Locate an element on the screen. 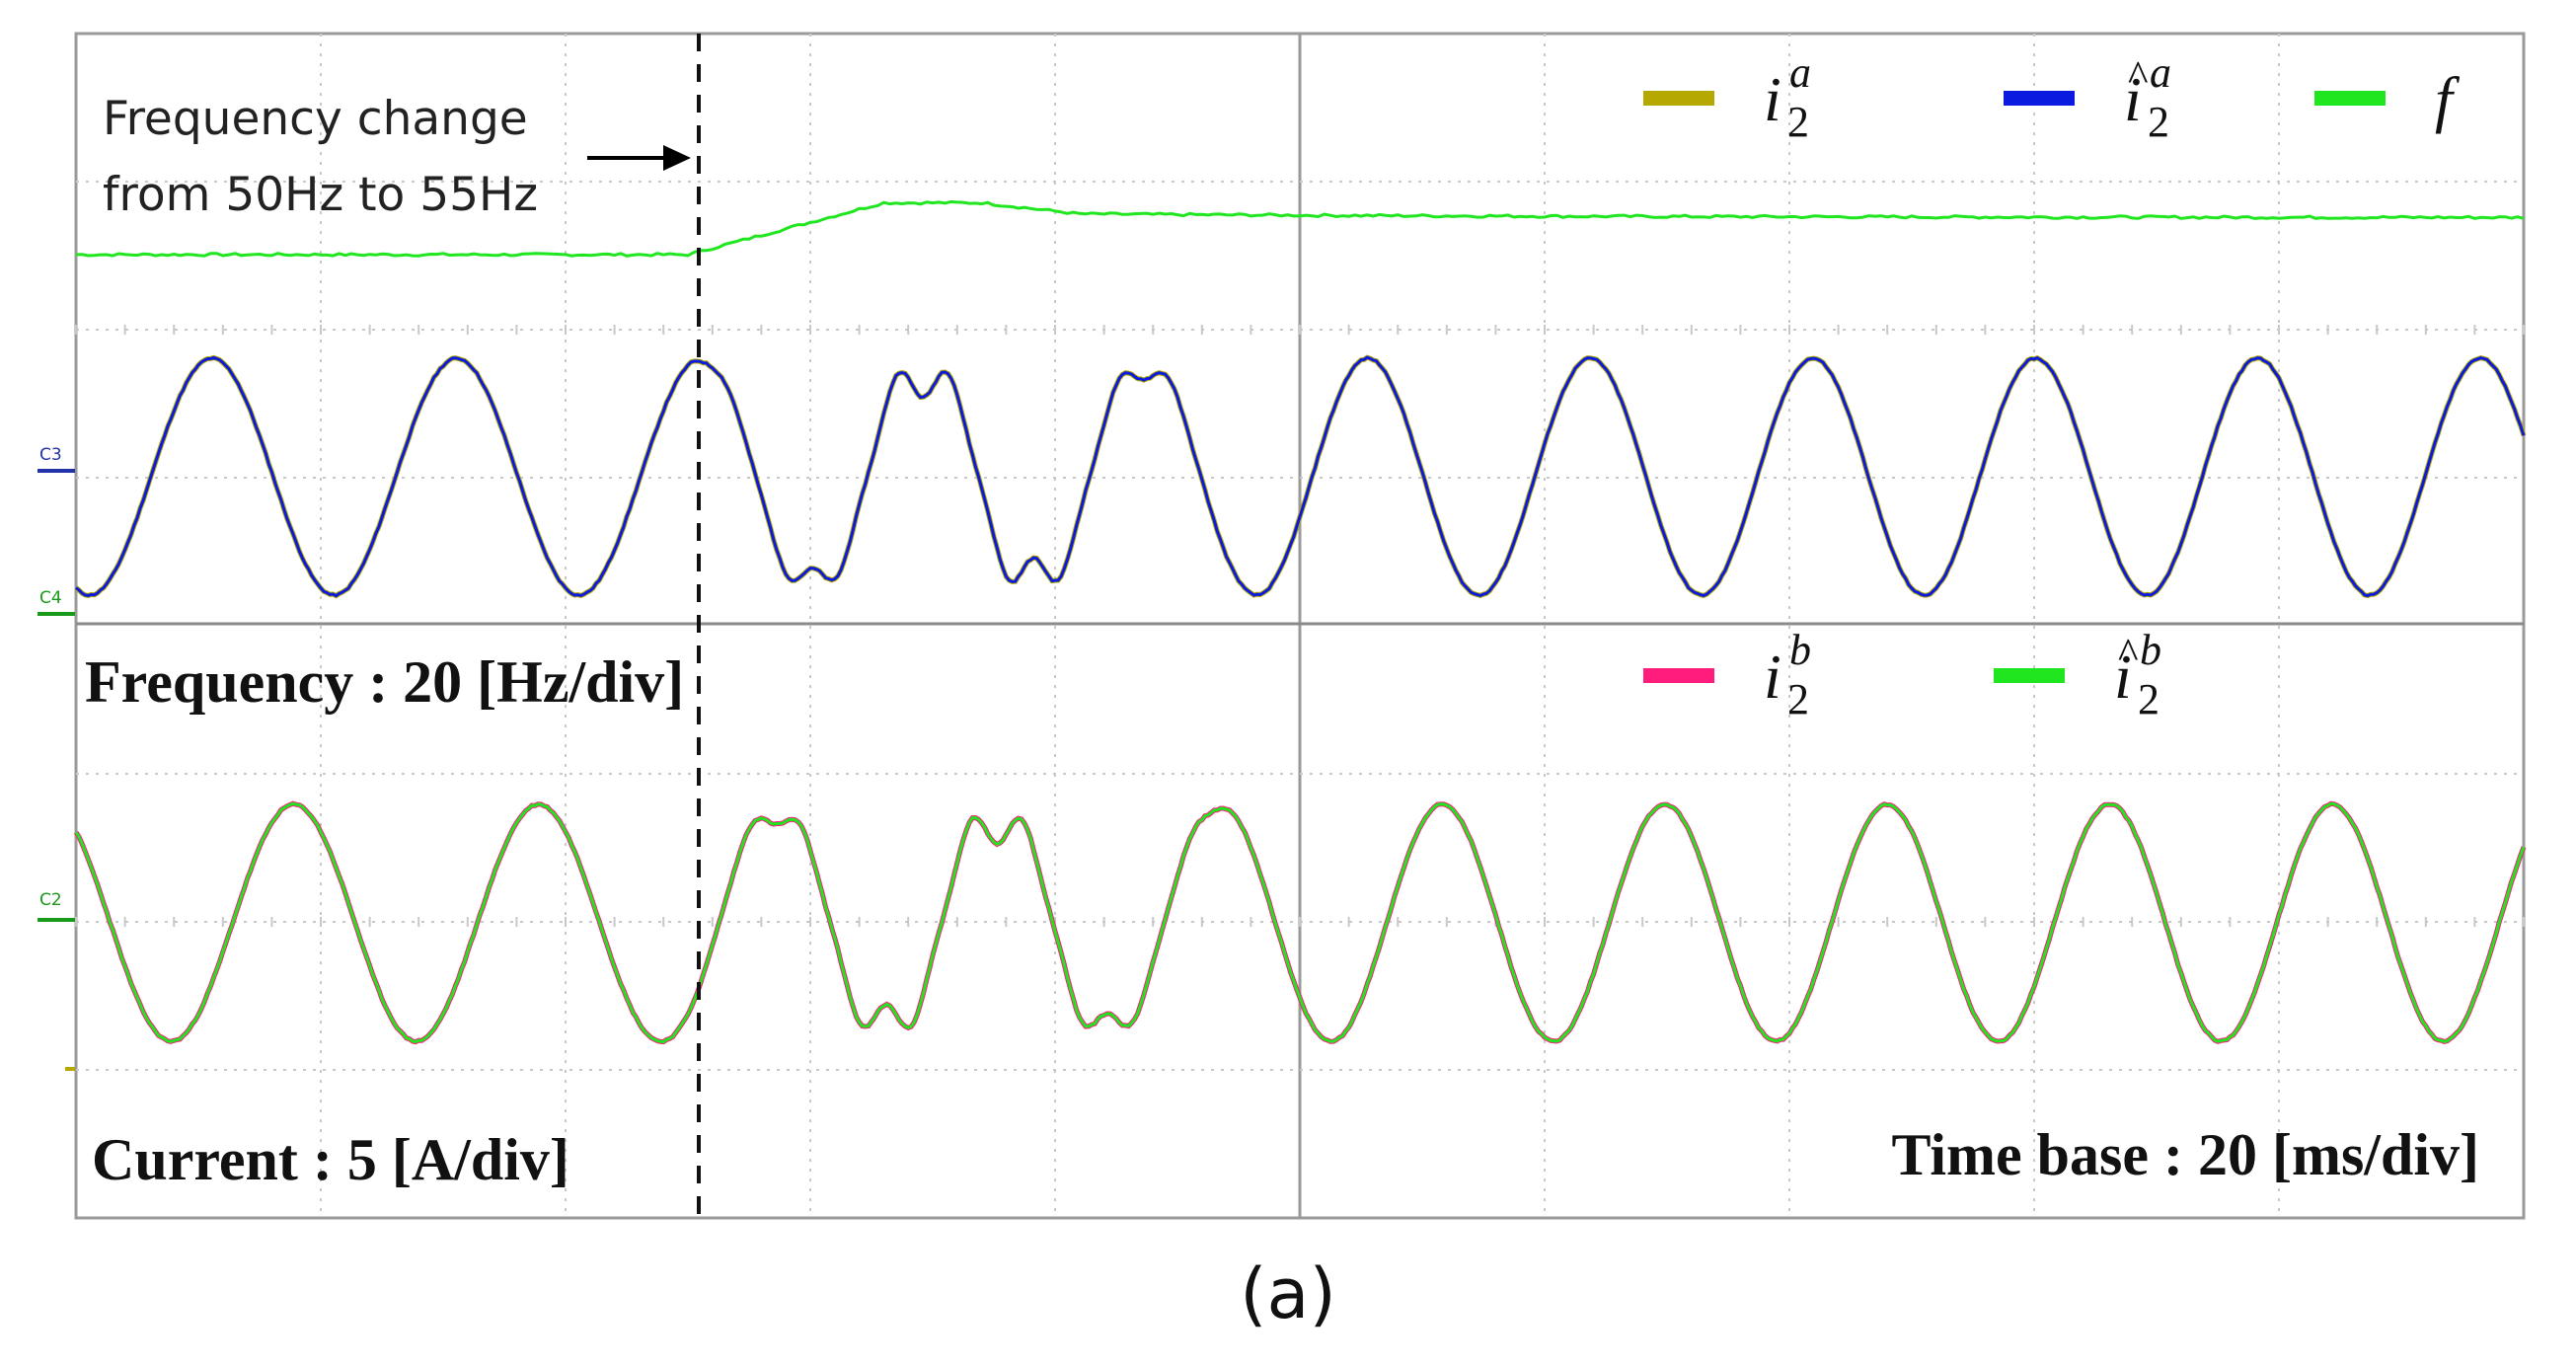 The height and width of the screenshot is (1366, 2576). channel-marker-c3: C3 is located at coordinates (56, 459).